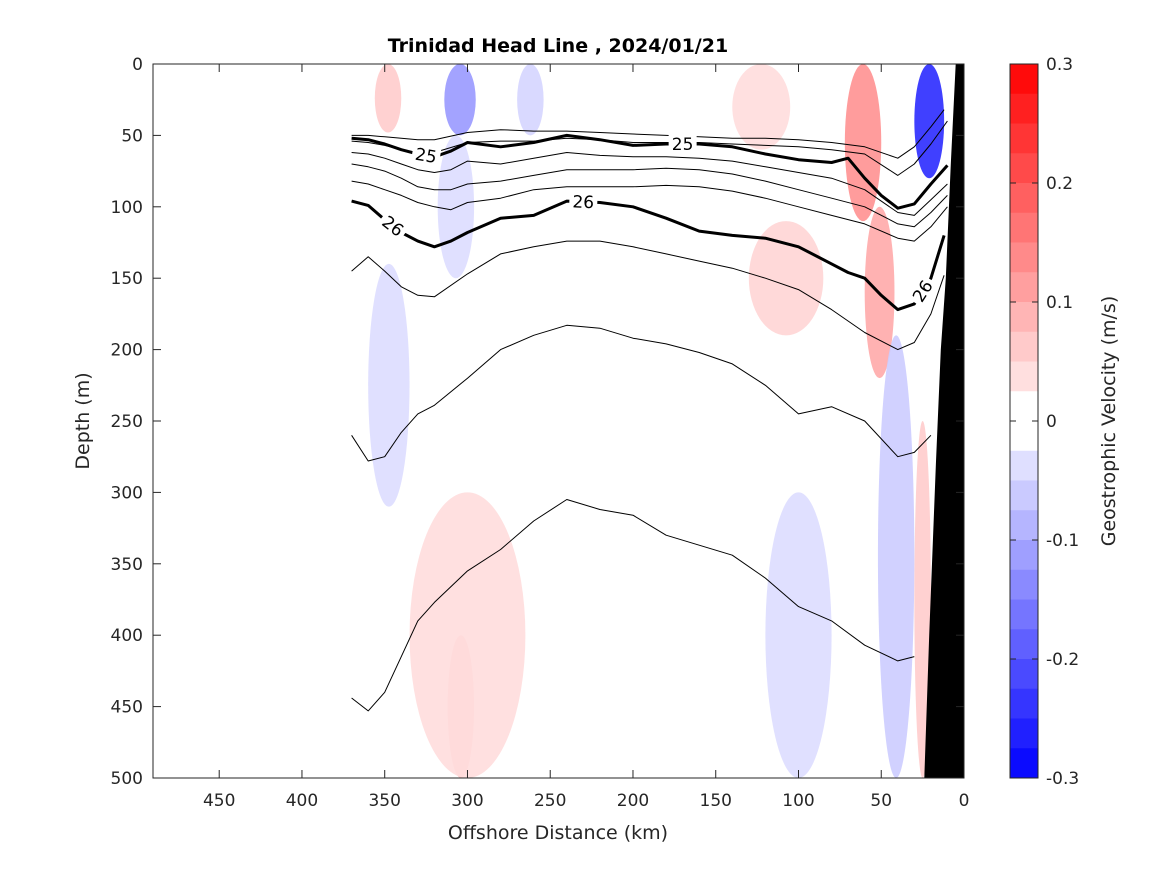 The height and width of the screenshot is (875, 1167). I want to click on x-tick-label: 300, so click(467, 801).